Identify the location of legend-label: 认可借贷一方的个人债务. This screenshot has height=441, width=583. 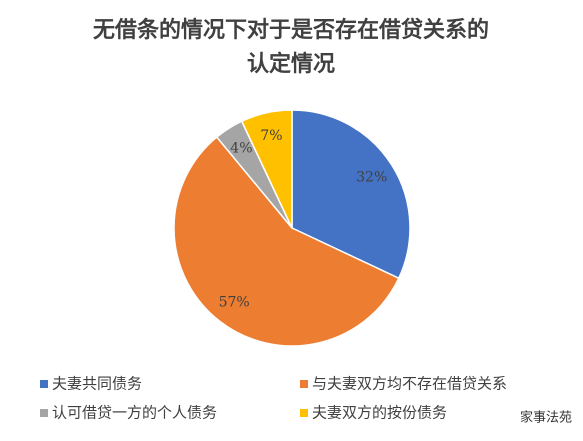
(134, 413).